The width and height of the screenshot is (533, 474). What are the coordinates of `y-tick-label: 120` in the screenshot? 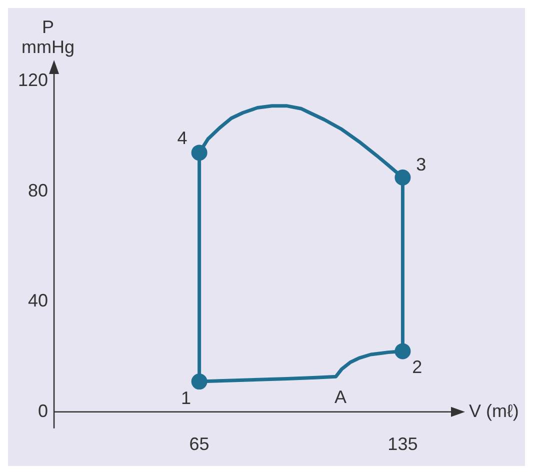 It's located at (33, 80).